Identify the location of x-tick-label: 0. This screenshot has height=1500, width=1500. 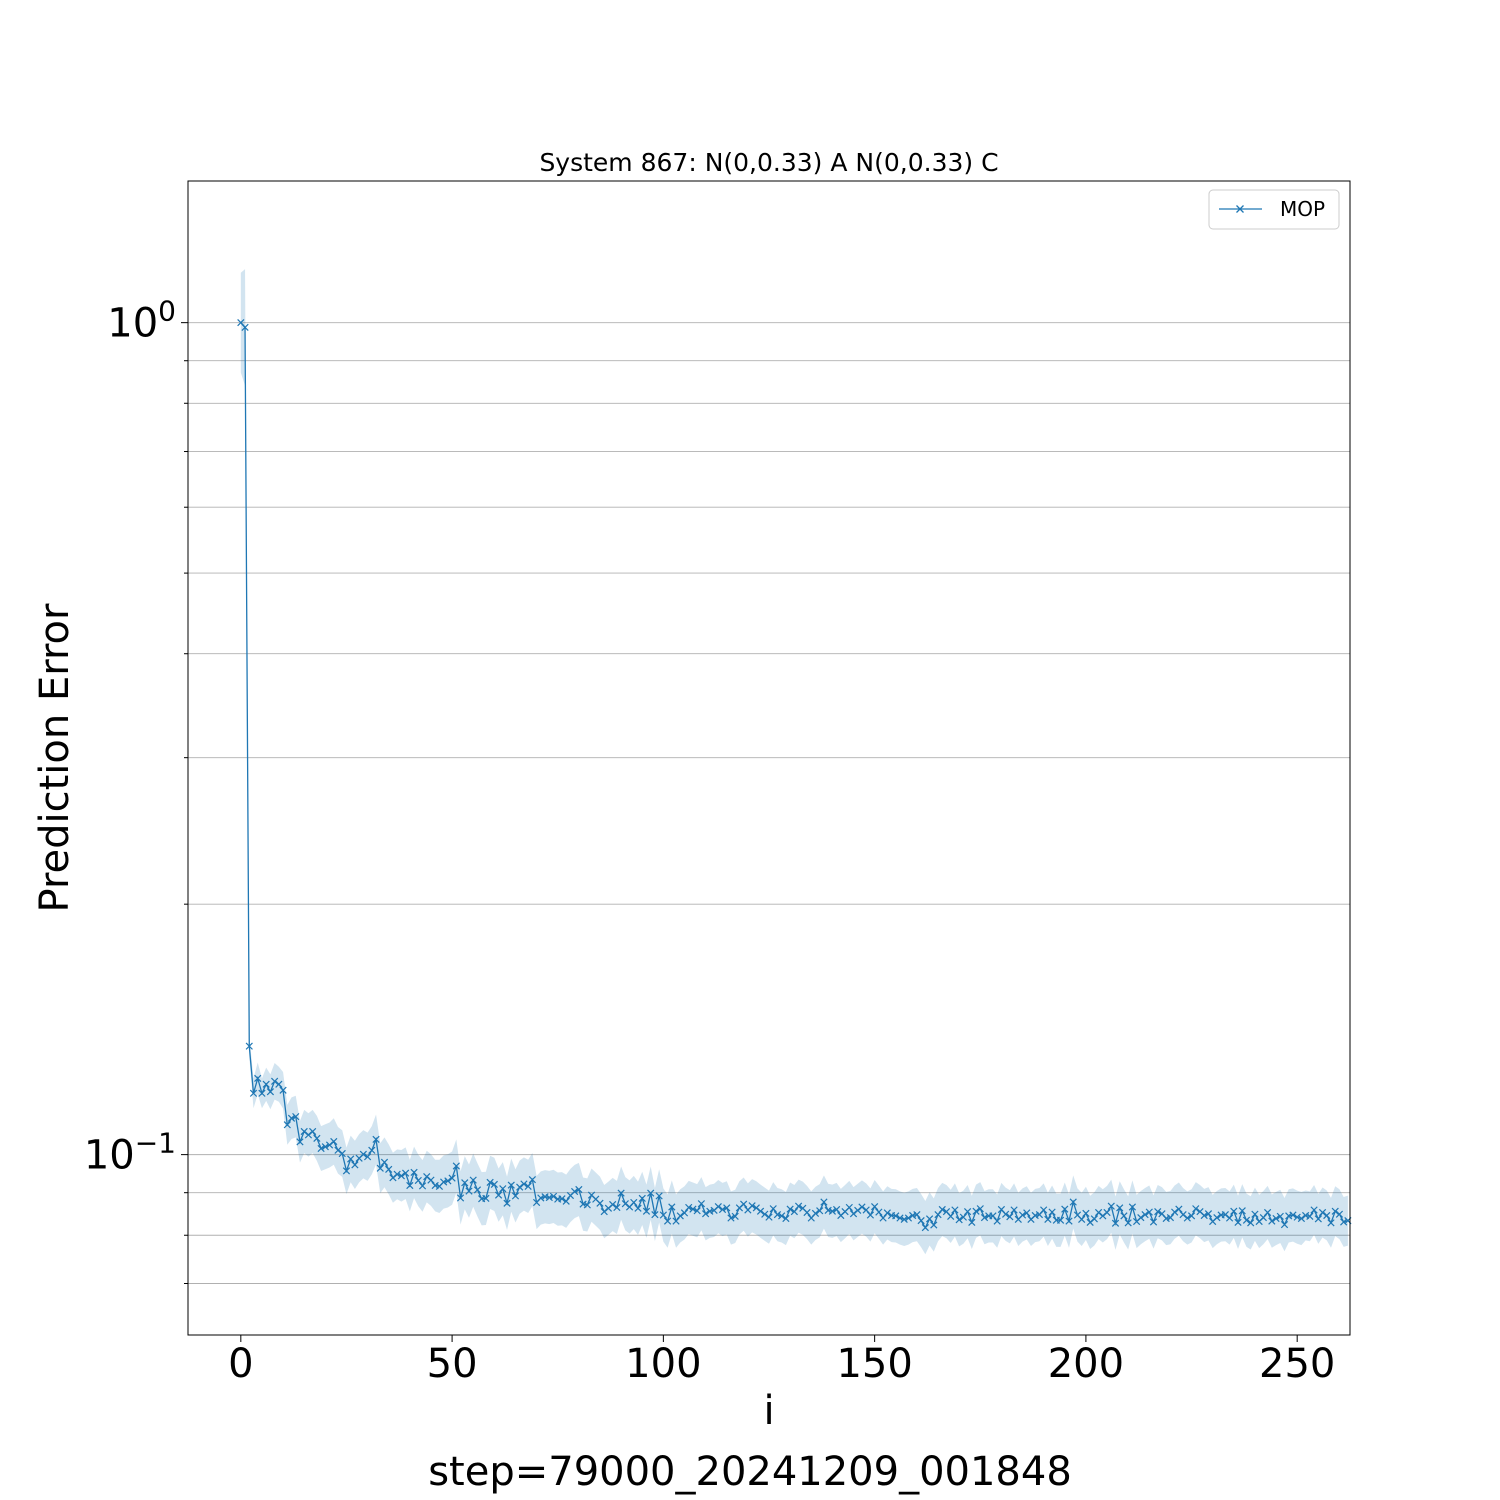
(240, 1364).